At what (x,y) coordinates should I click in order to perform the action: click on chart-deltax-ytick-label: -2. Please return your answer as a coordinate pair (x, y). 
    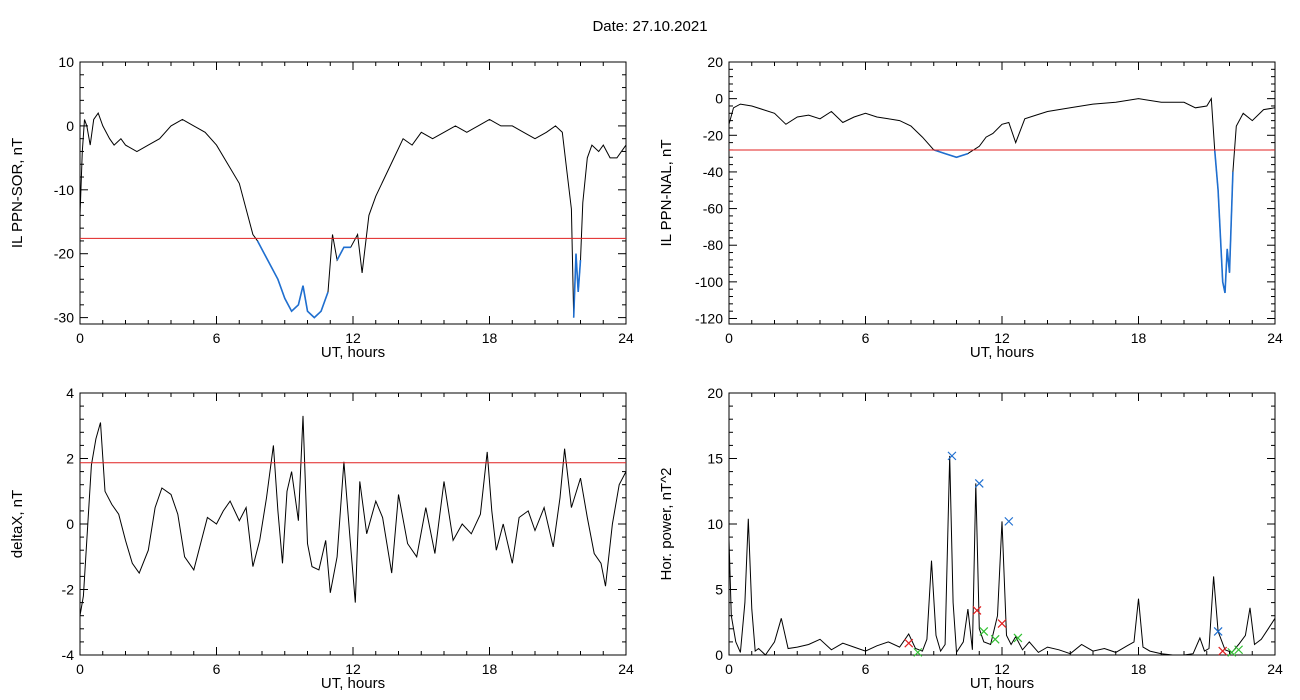
    Looking at the image, I should click on (68, 590).